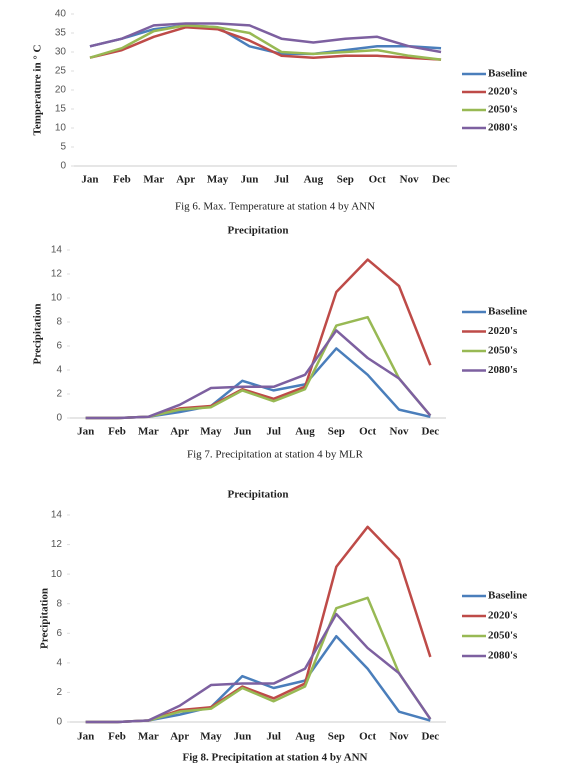  What do you see at coordinates (61, 33) in the screenshot?
I see `y-tick-label: 35` at bounding box center [61, 33].